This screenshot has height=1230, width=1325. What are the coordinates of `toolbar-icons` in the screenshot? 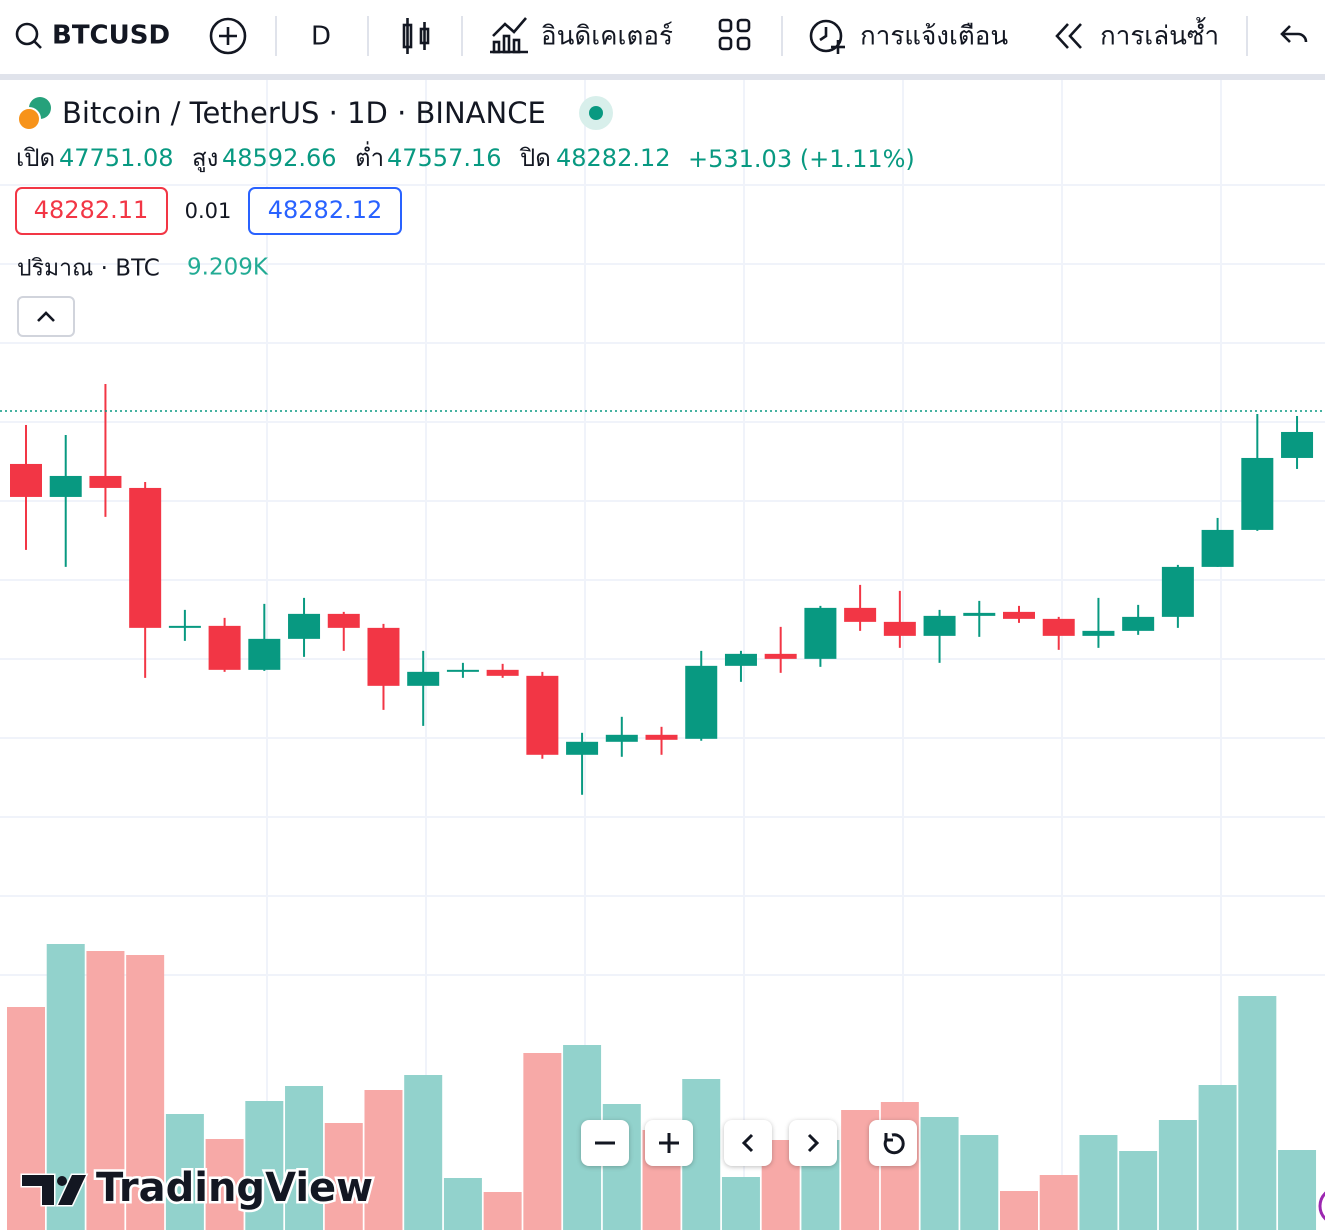 It's located at (661, 36).